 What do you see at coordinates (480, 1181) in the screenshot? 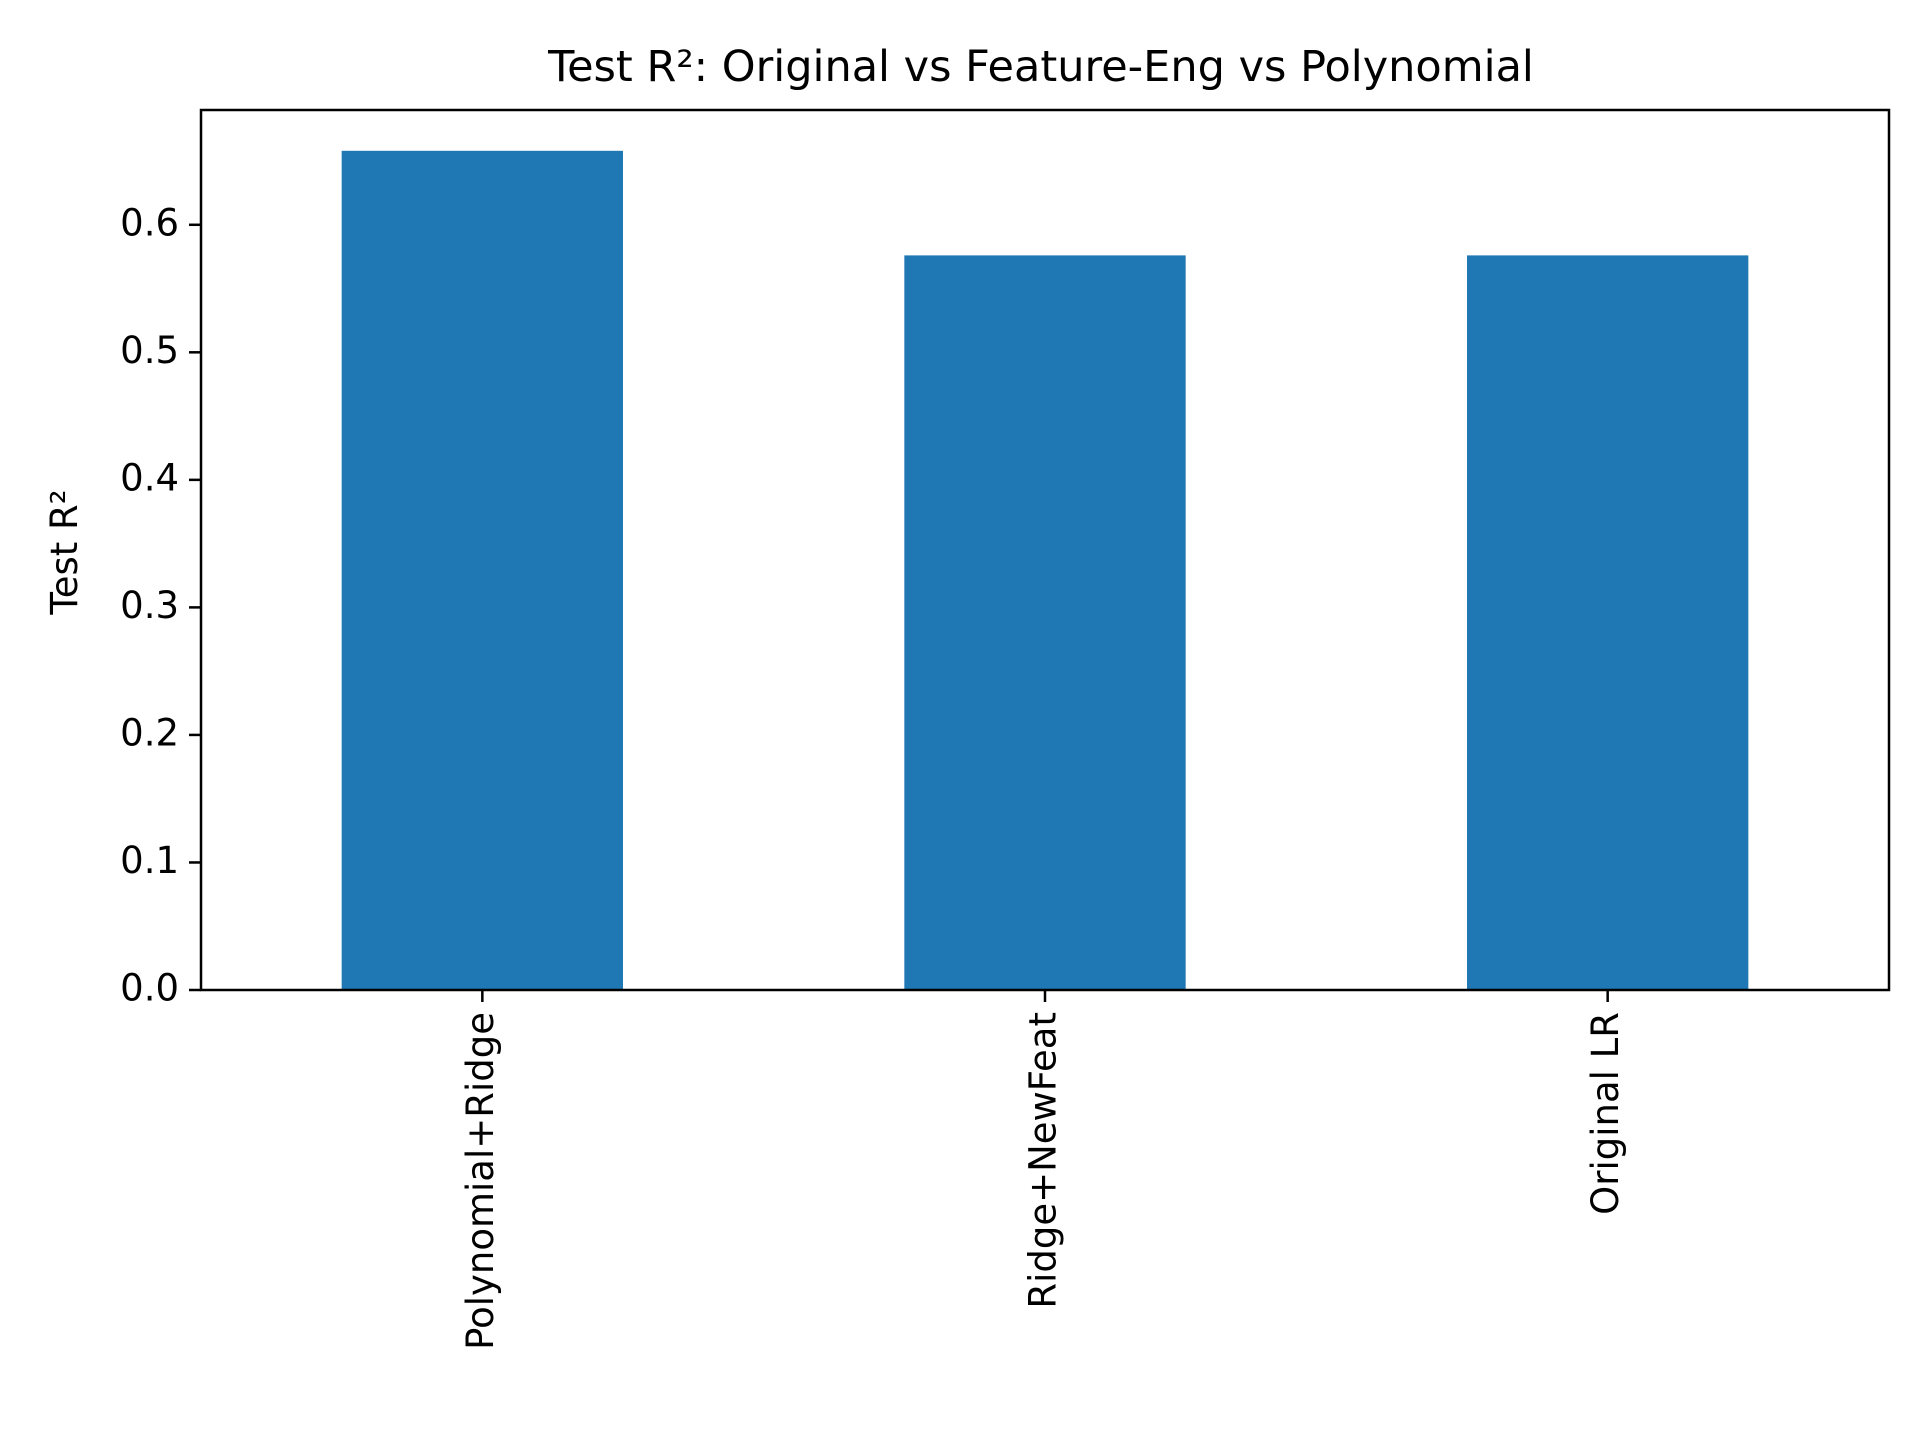
I see `x-tick-label: Polynomial+Ridge` at bounding box center [480, 1181].